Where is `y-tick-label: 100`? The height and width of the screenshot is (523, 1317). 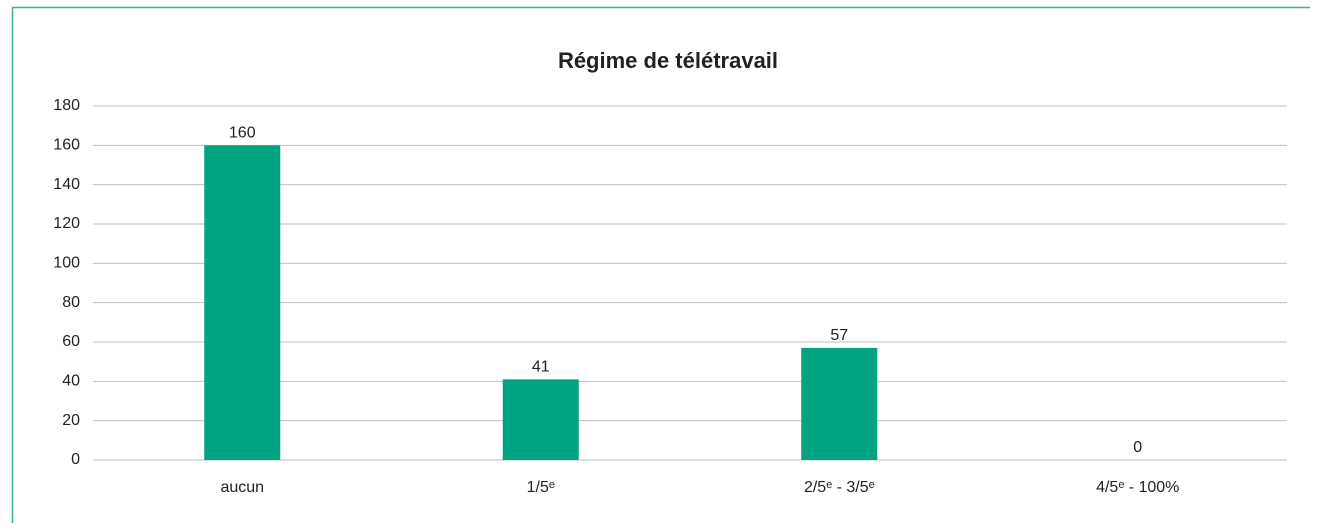
y-tick-label: 100 is located at coordinates (66, 263).